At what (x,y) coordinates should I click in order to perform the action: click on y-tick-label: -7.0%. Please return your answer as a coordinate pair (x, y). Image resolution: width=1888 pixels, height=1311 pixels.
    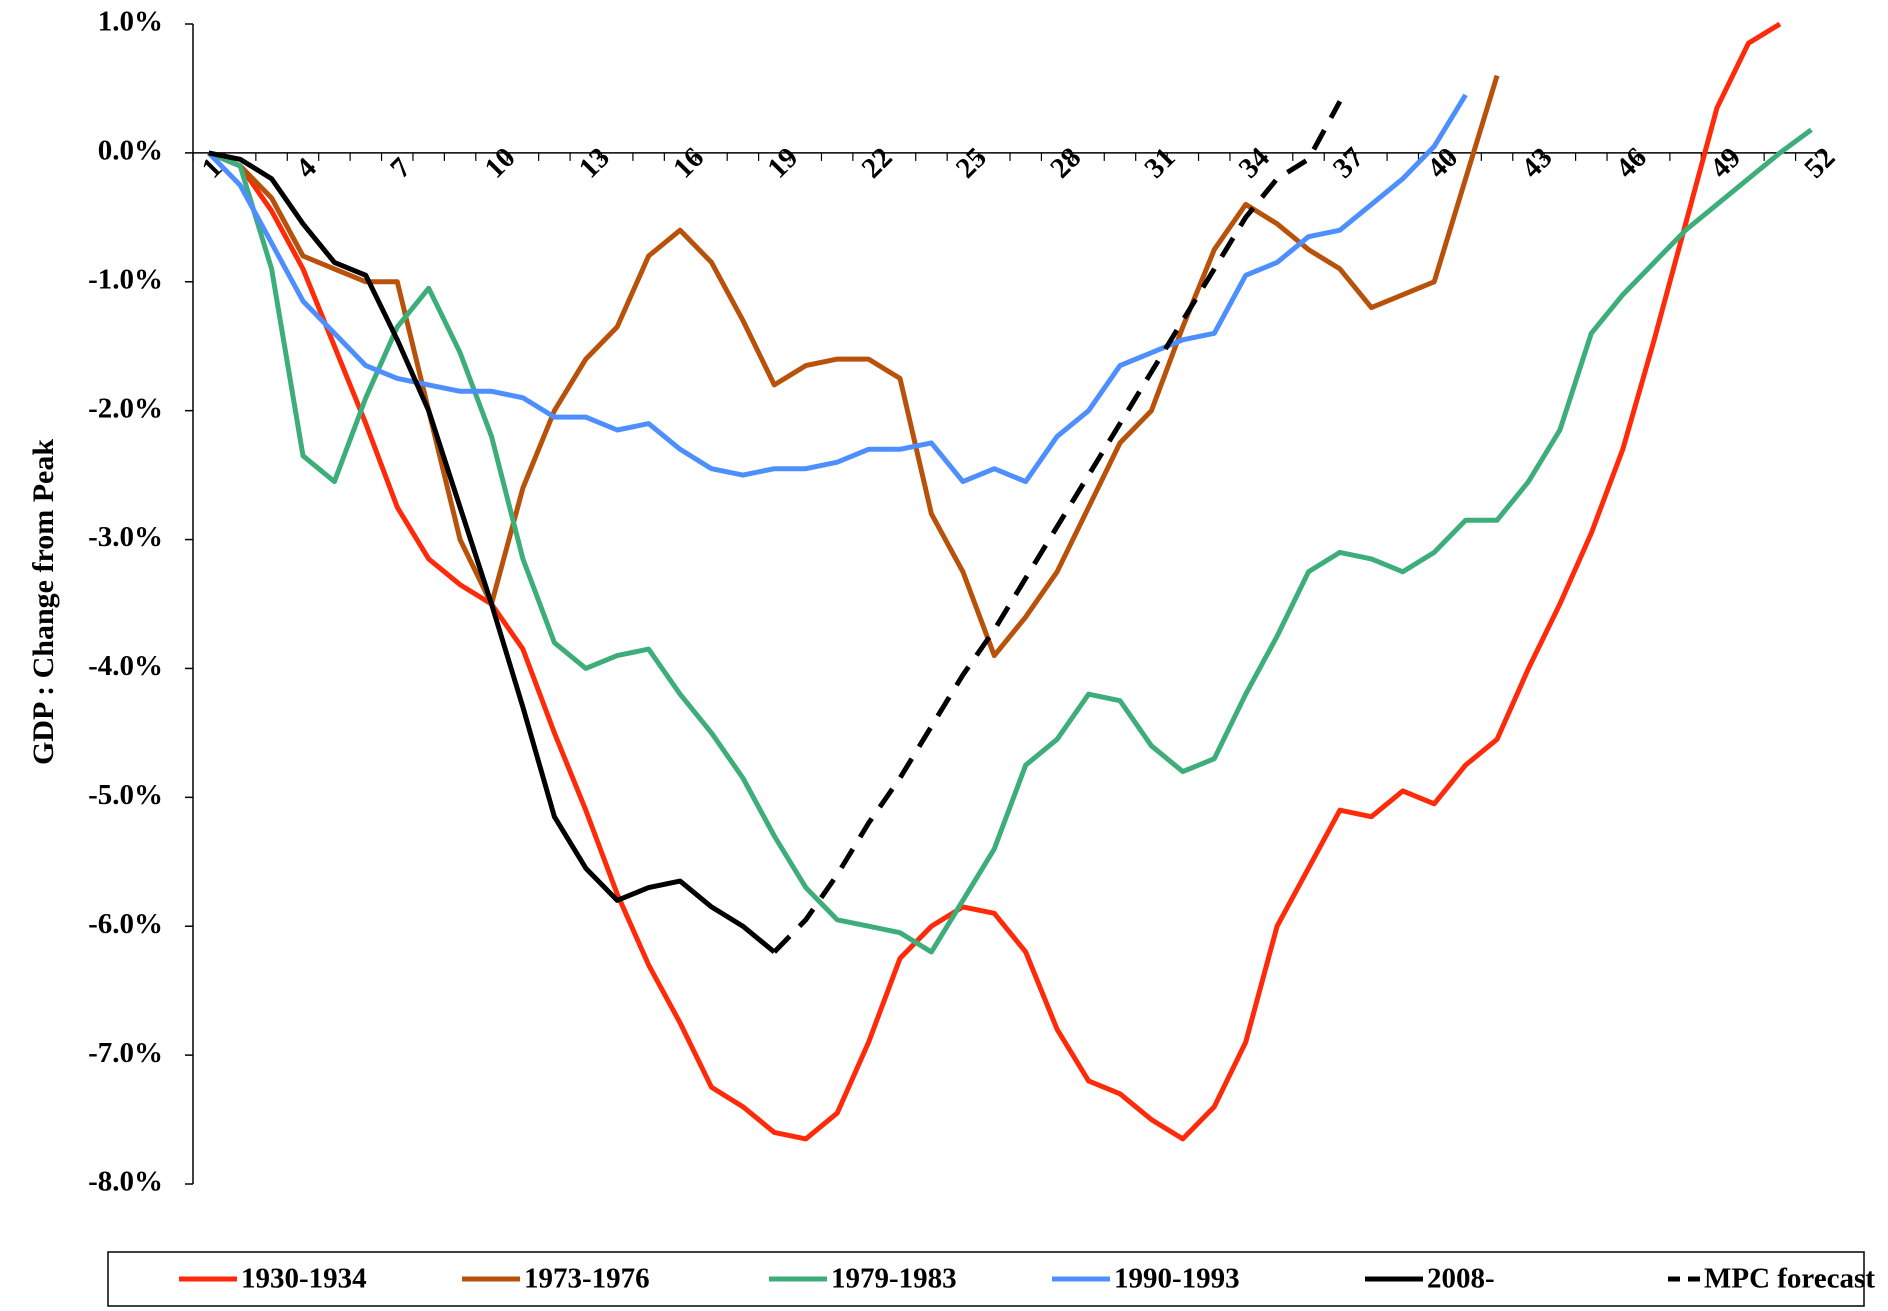
    Looking at the image, I should click on (125, 1053).